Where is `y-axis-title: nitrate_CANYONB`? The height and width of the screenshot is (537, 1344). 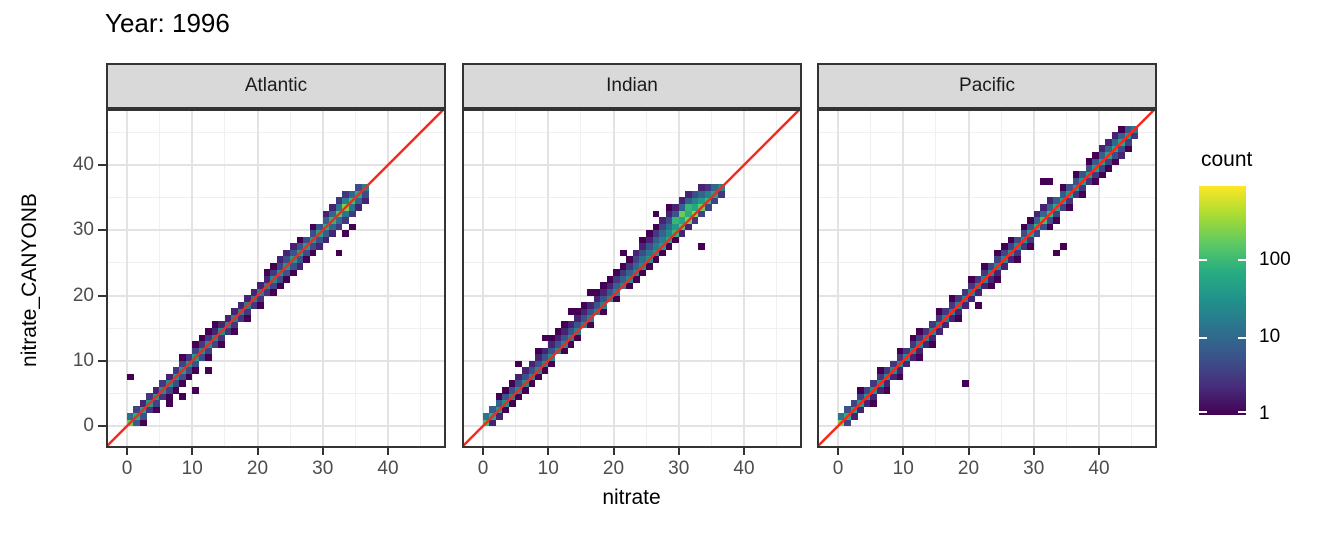
y-axis-title: nitrate_CANYONB is located at coordinates (29, 280).